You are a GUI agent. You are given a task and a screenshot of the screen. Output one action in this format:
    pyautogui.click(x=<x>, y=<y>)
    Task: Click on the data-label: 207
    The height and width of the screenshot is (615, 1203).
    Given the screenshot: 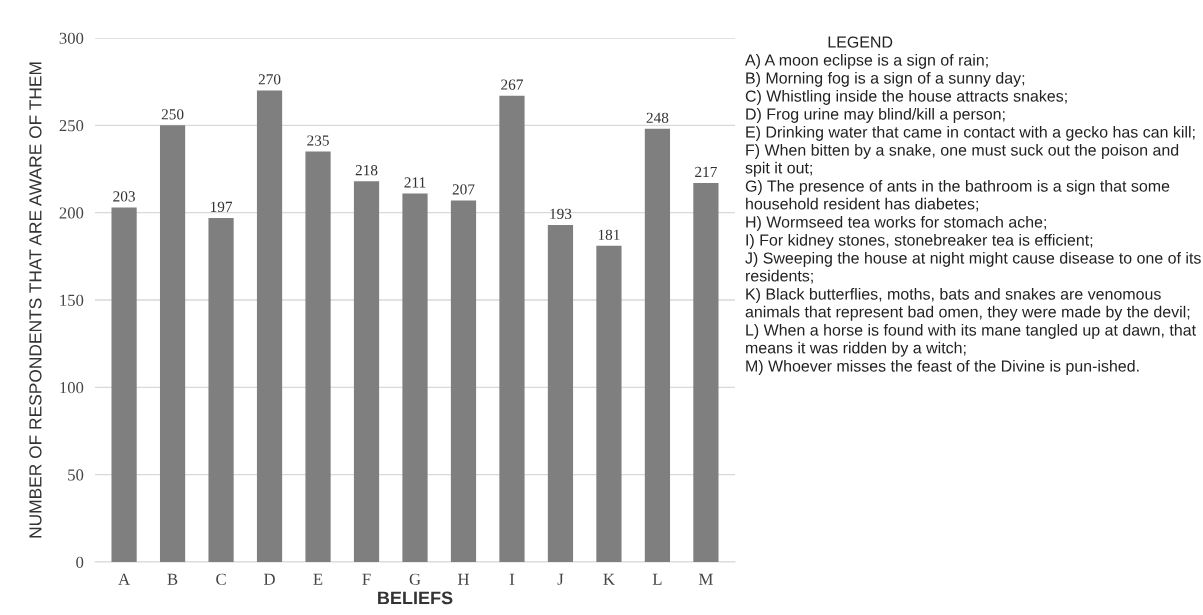 What is the action you would take?
    pyautogui.click(x=463, y=189)
    